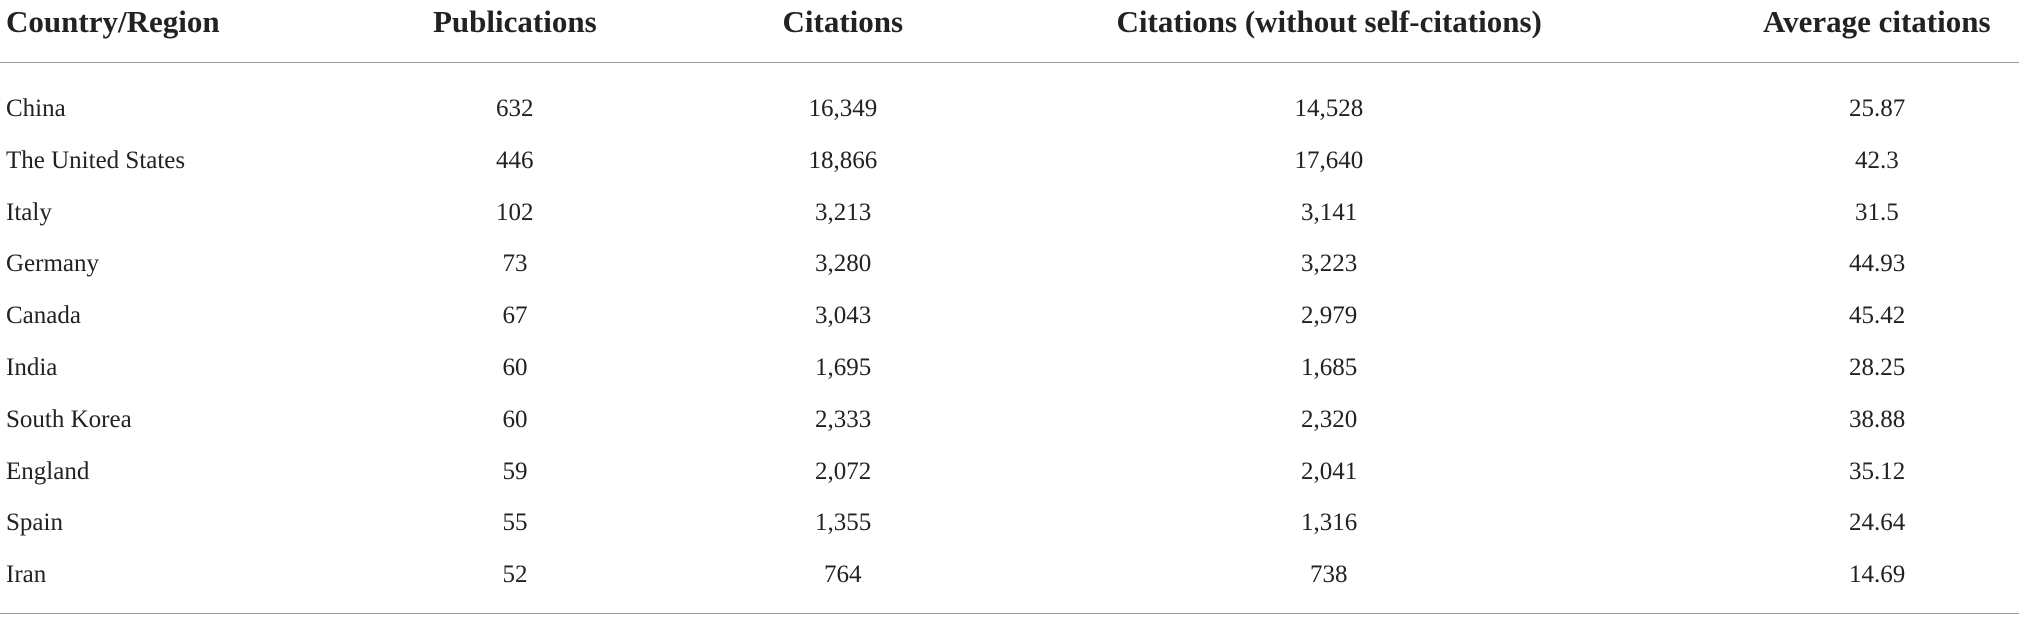  Describe the element at coordinates (515, 212) in the screenshot. I see `cell-value: 102` at that location.